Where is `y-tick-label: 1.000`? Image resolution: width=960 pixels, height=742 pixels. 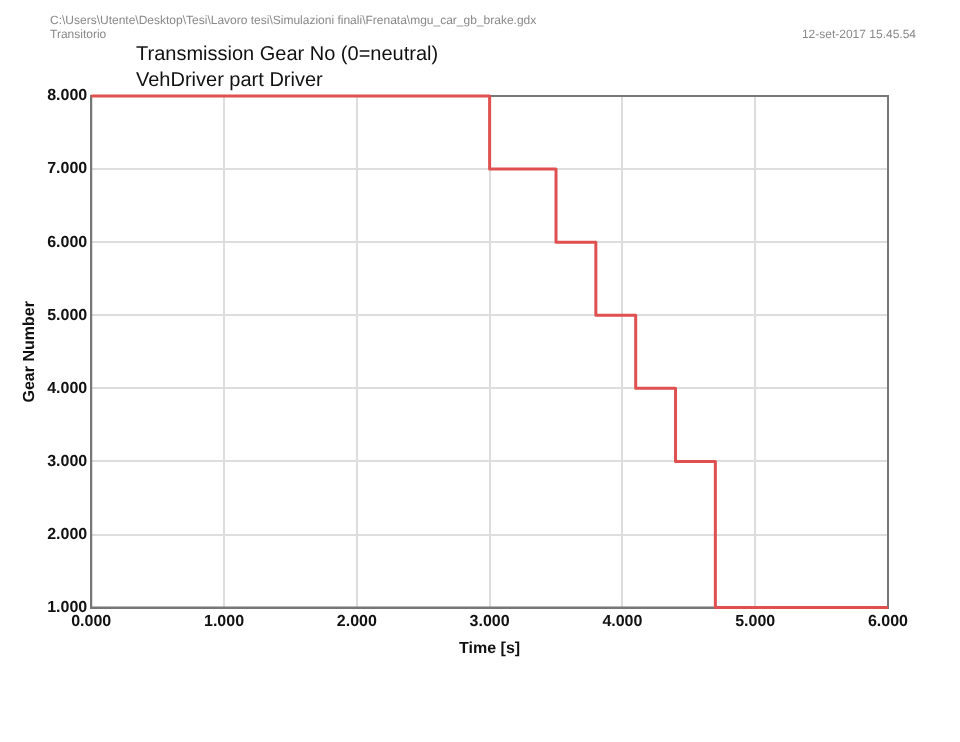 y-tick-label: 1.000 is located at coordinates (68, 607).